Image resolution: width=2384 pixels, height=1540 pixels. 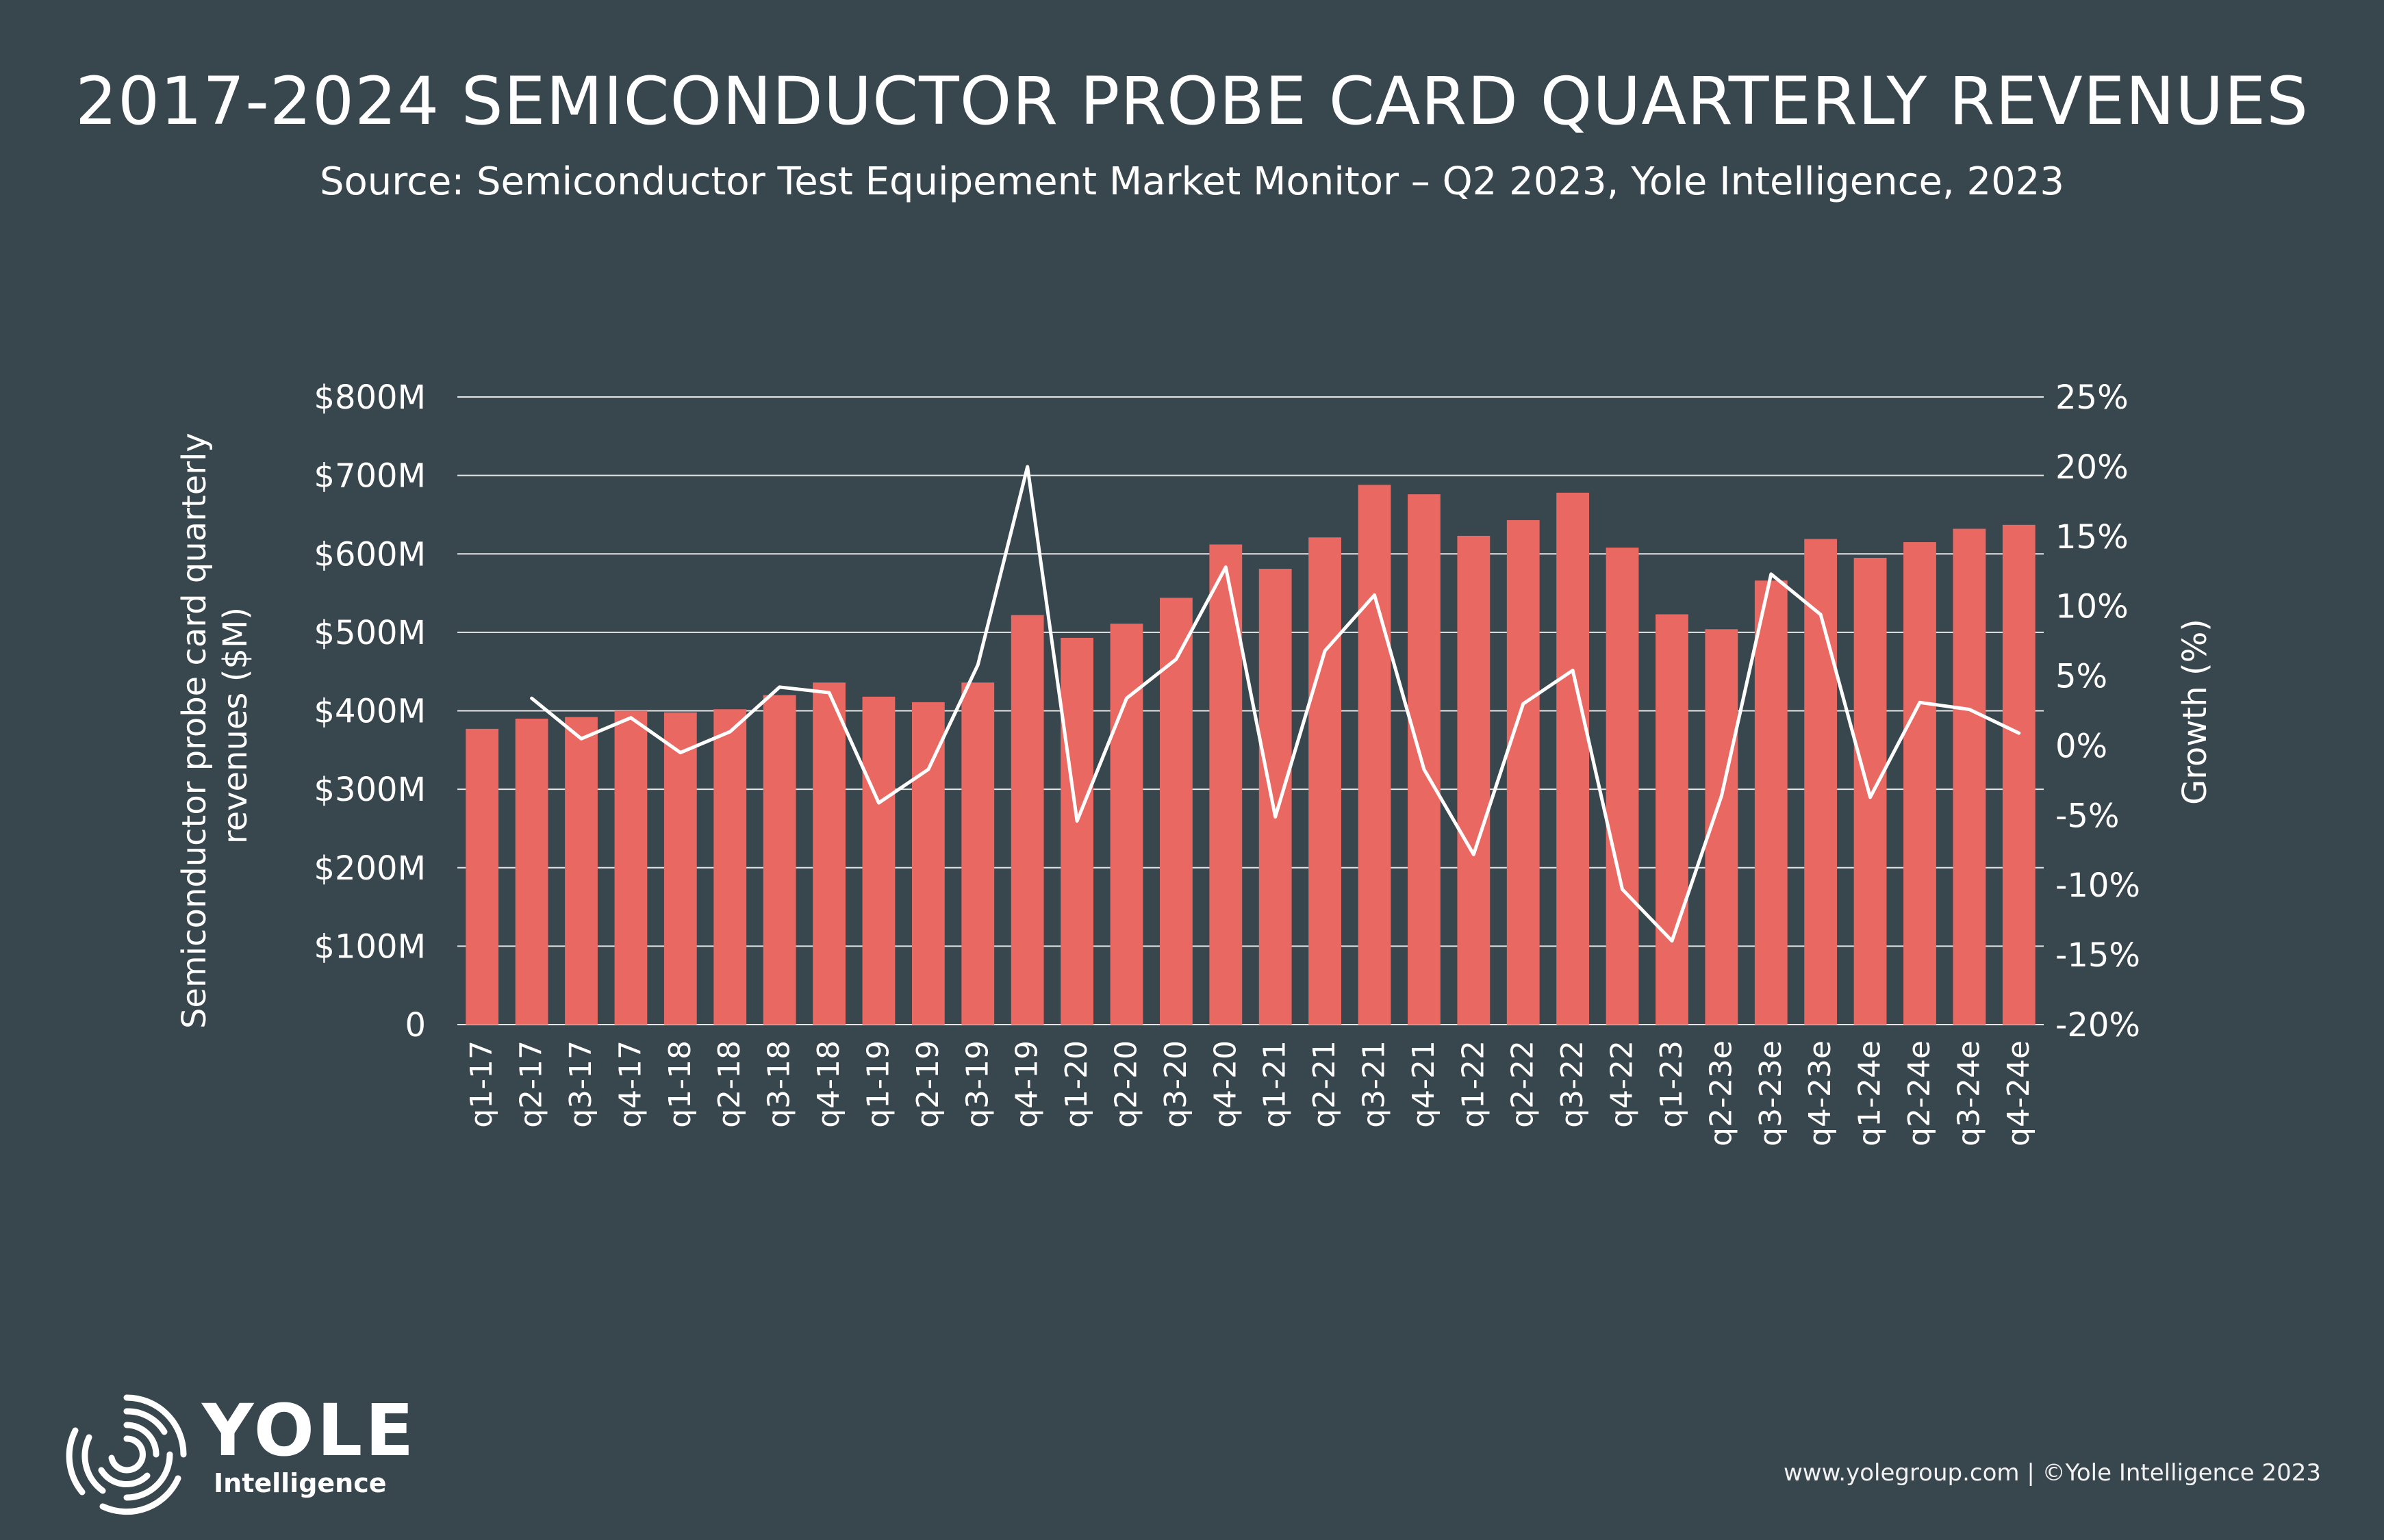 I want to click on y-tick-label: $800M, so click(x=370, y=397).